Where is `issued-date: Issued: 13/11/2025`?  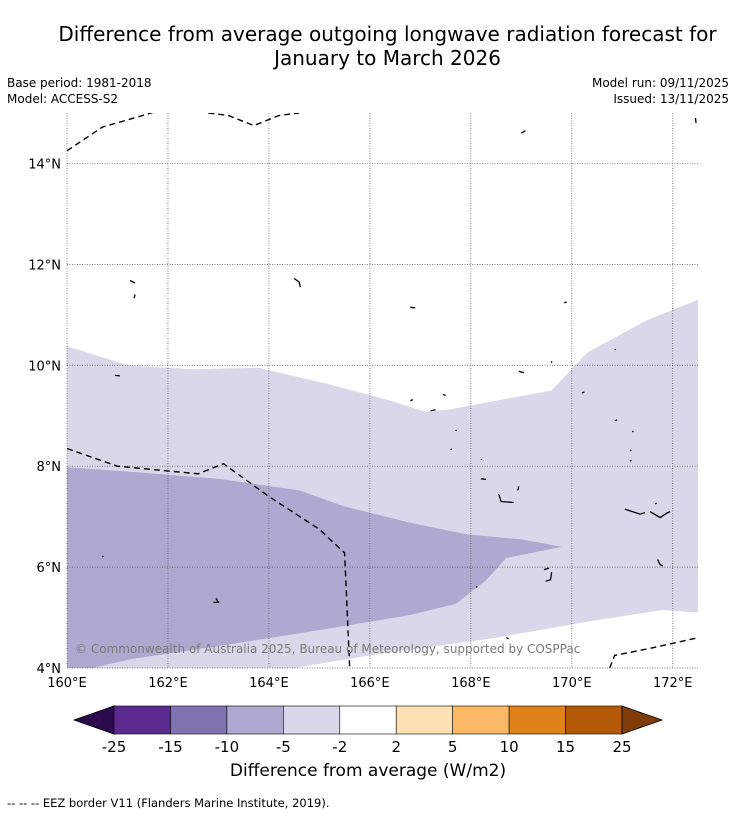 issued-date: Issued: 13/11/2025 is located at coordinates (671, 99).